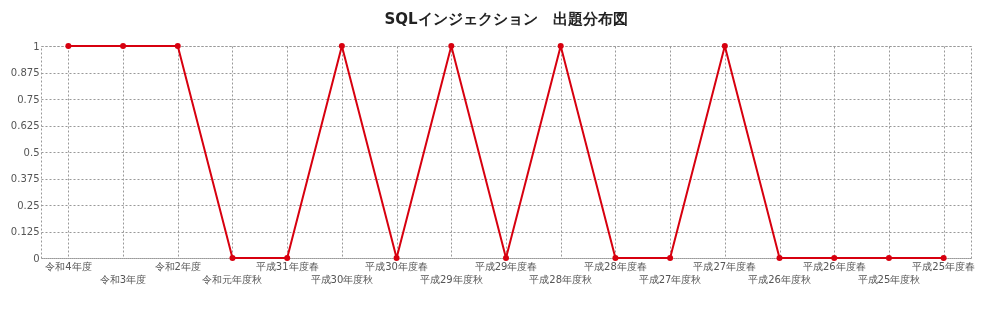 This screenshot has height=314, width=1004. I want to click on x-tick-label: 平成29年度秋, so click(451, 279).